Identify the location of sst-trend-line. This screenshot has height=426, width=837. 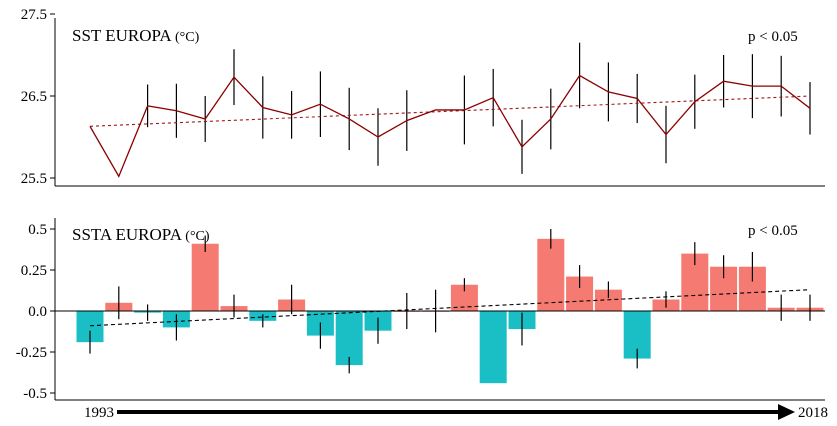
(450, 111).